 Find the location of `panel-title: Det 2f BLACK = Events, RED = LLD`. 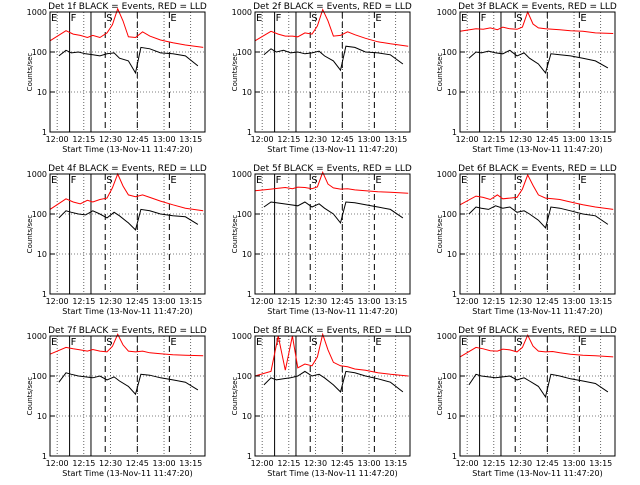

panel-title: Det 2f BLACK = Events, RED = LLD is located at coordinates (332, 7).